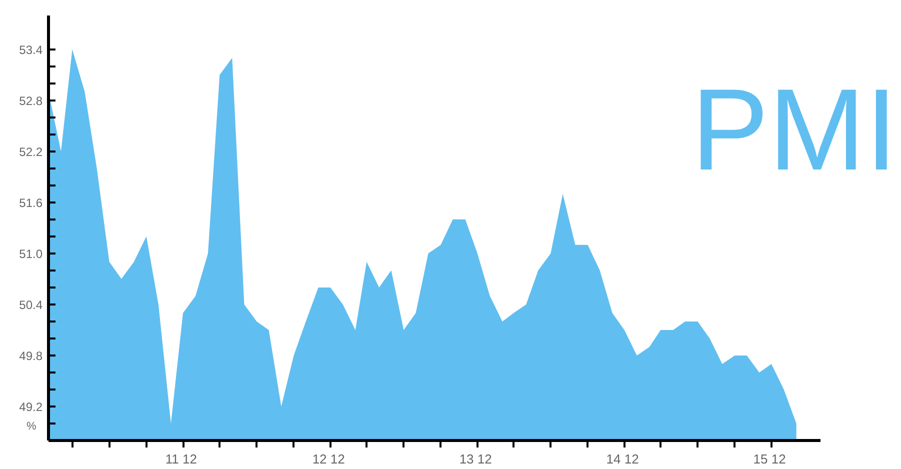 Image resolution: width=901 pixels, height=469 pixels. What do you see at coordinates (475, 459) in the screenshot?
I see `x-tick-label: 13 12` at bounding box center [475, 459].